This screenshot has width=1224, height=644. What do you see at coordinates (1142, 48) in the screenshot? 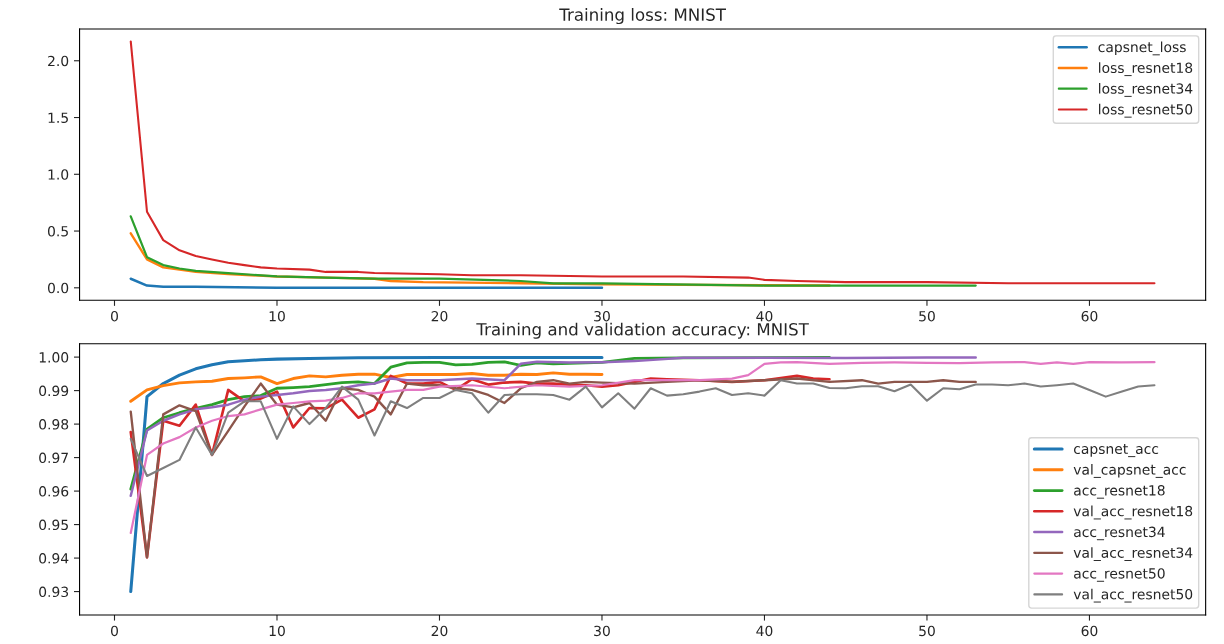
I see `legend-label: capsnet_loss` at bounding box center [1142, 48].